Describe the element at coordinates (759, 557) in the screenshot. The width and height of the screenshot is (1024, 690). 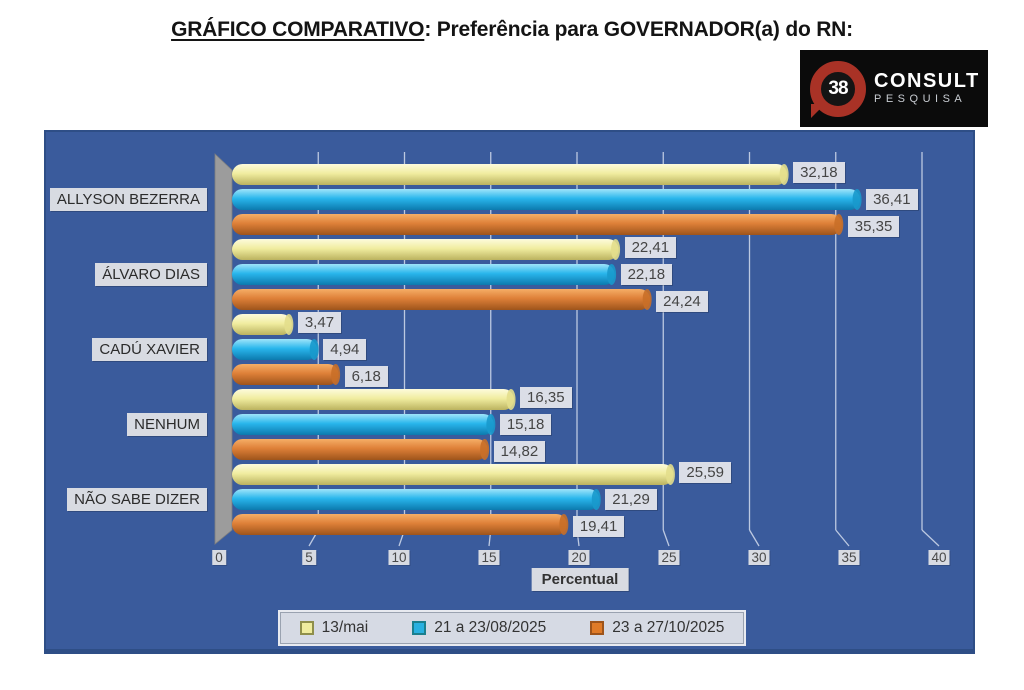
I see `x-tick-label: 30` at that location.